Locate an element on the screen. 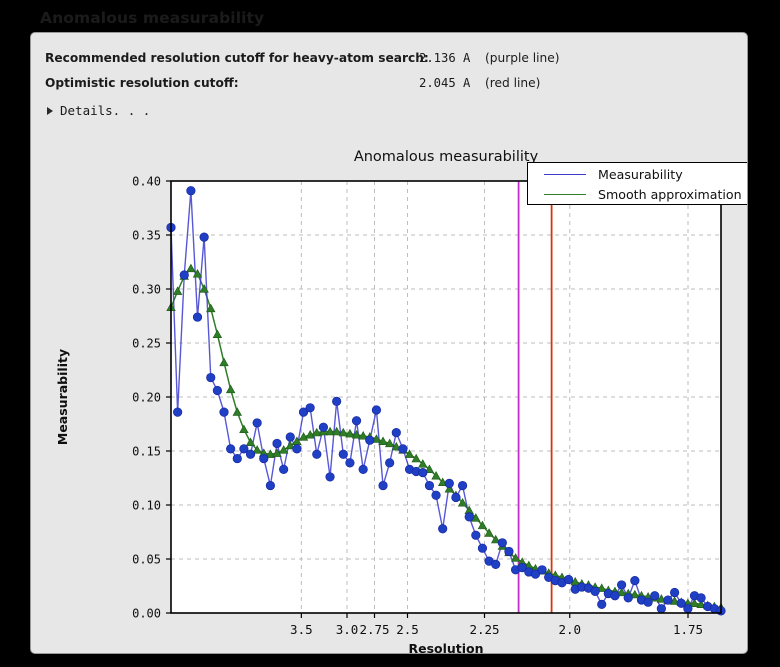 The image size is (780, 667). svg-text: 3.5 is located at coordinates (301, 629).